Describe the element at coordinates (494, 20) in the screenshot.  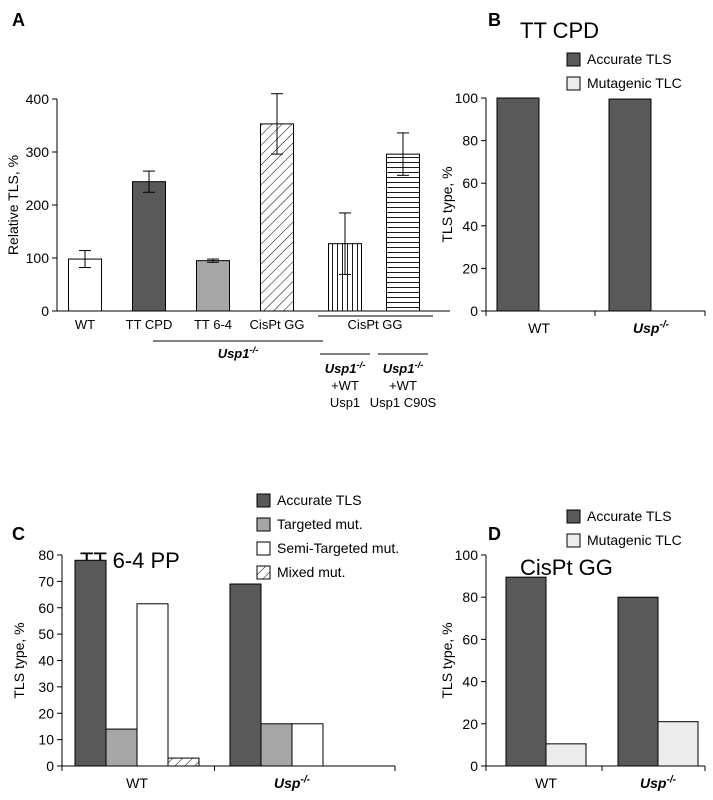
I see `panel-b-letter: B` at that location.